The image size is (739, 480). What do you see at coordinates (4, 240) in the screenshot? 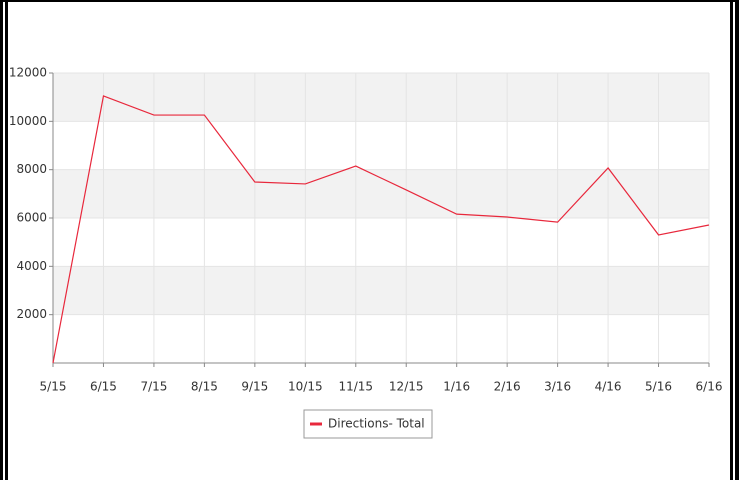
I see `left-border-gap` at bounding box center [4, 240].